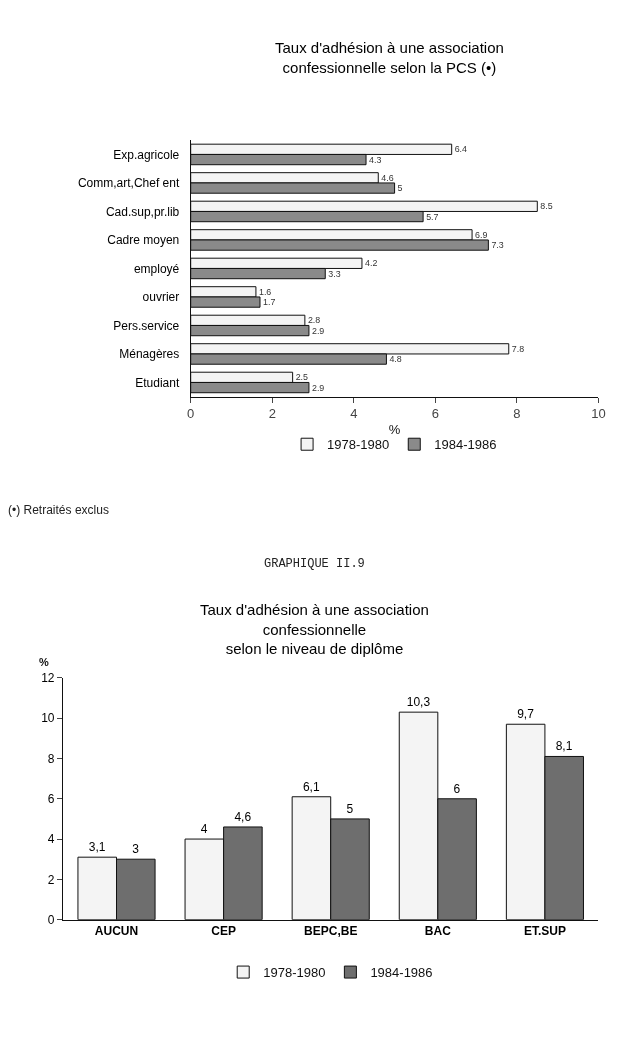 The image size is (632, 1047). What do you see at coordinates (48, 718) in the screenshot?
I see `y-tick-label: 10` at bounding box center [48, 718].